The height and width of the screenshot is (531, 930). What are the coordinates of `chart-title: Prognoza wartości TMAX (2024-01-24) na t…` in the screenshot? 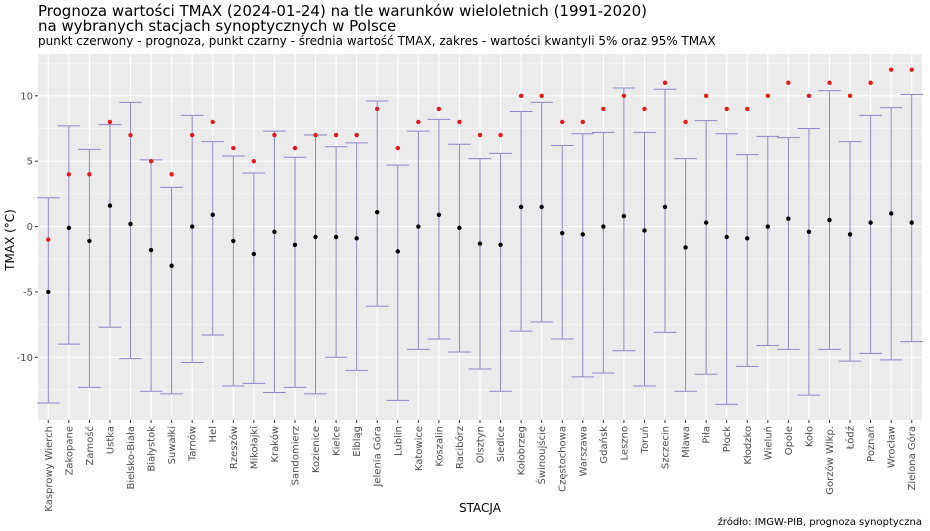 It's located at (343, 11).